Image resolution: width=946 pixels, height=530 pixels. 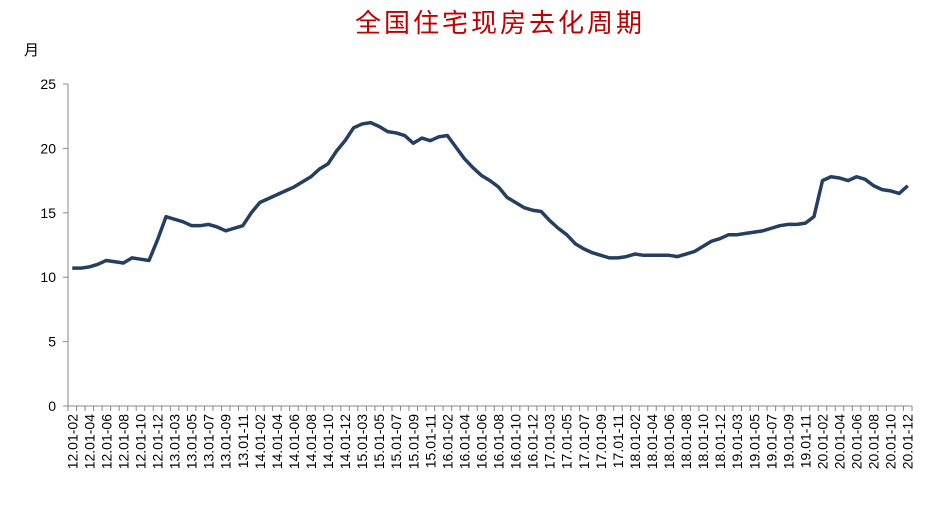 What do you see at coordinates (48, 213) in the screenshot?
I see `y-tick-label: 15` at bounding box center [48, 213].